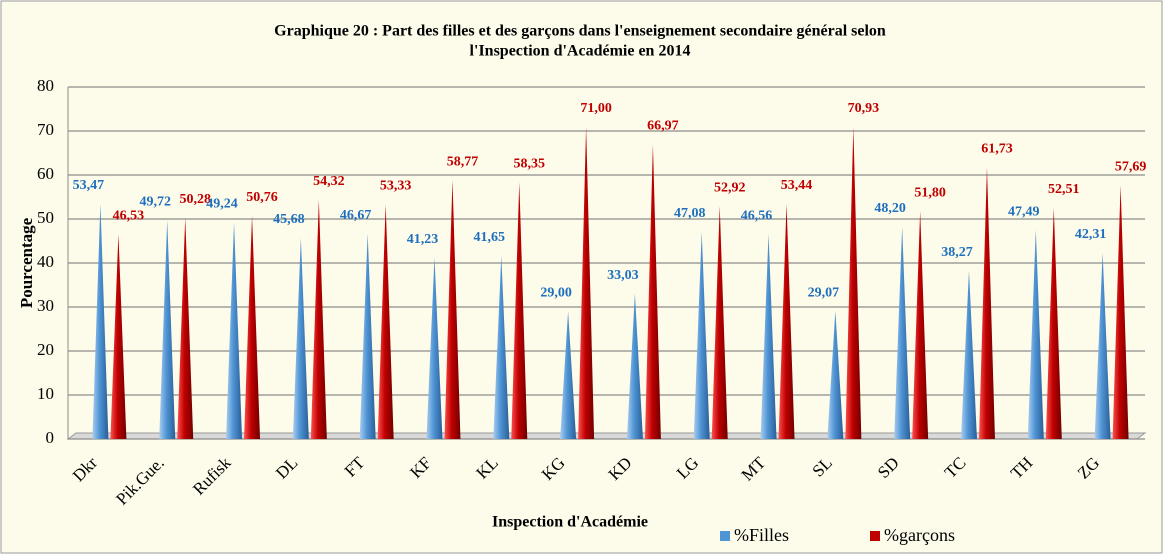 The image size is (1163, 554). Describe the element at coordinates (890, 208) in the screenshot. I see `value-label: 48,20` at that location.